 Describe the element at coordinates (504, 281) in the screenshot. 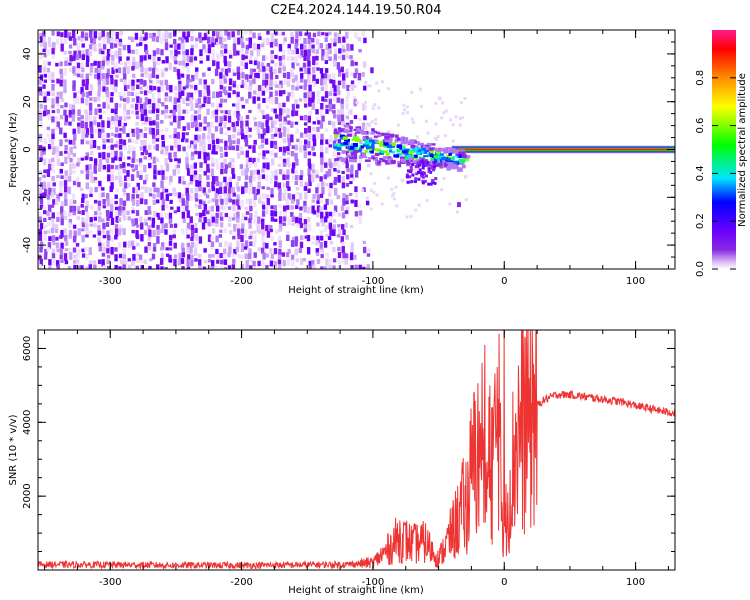

I see `spectrogram-xtick-label: 0` at that location.